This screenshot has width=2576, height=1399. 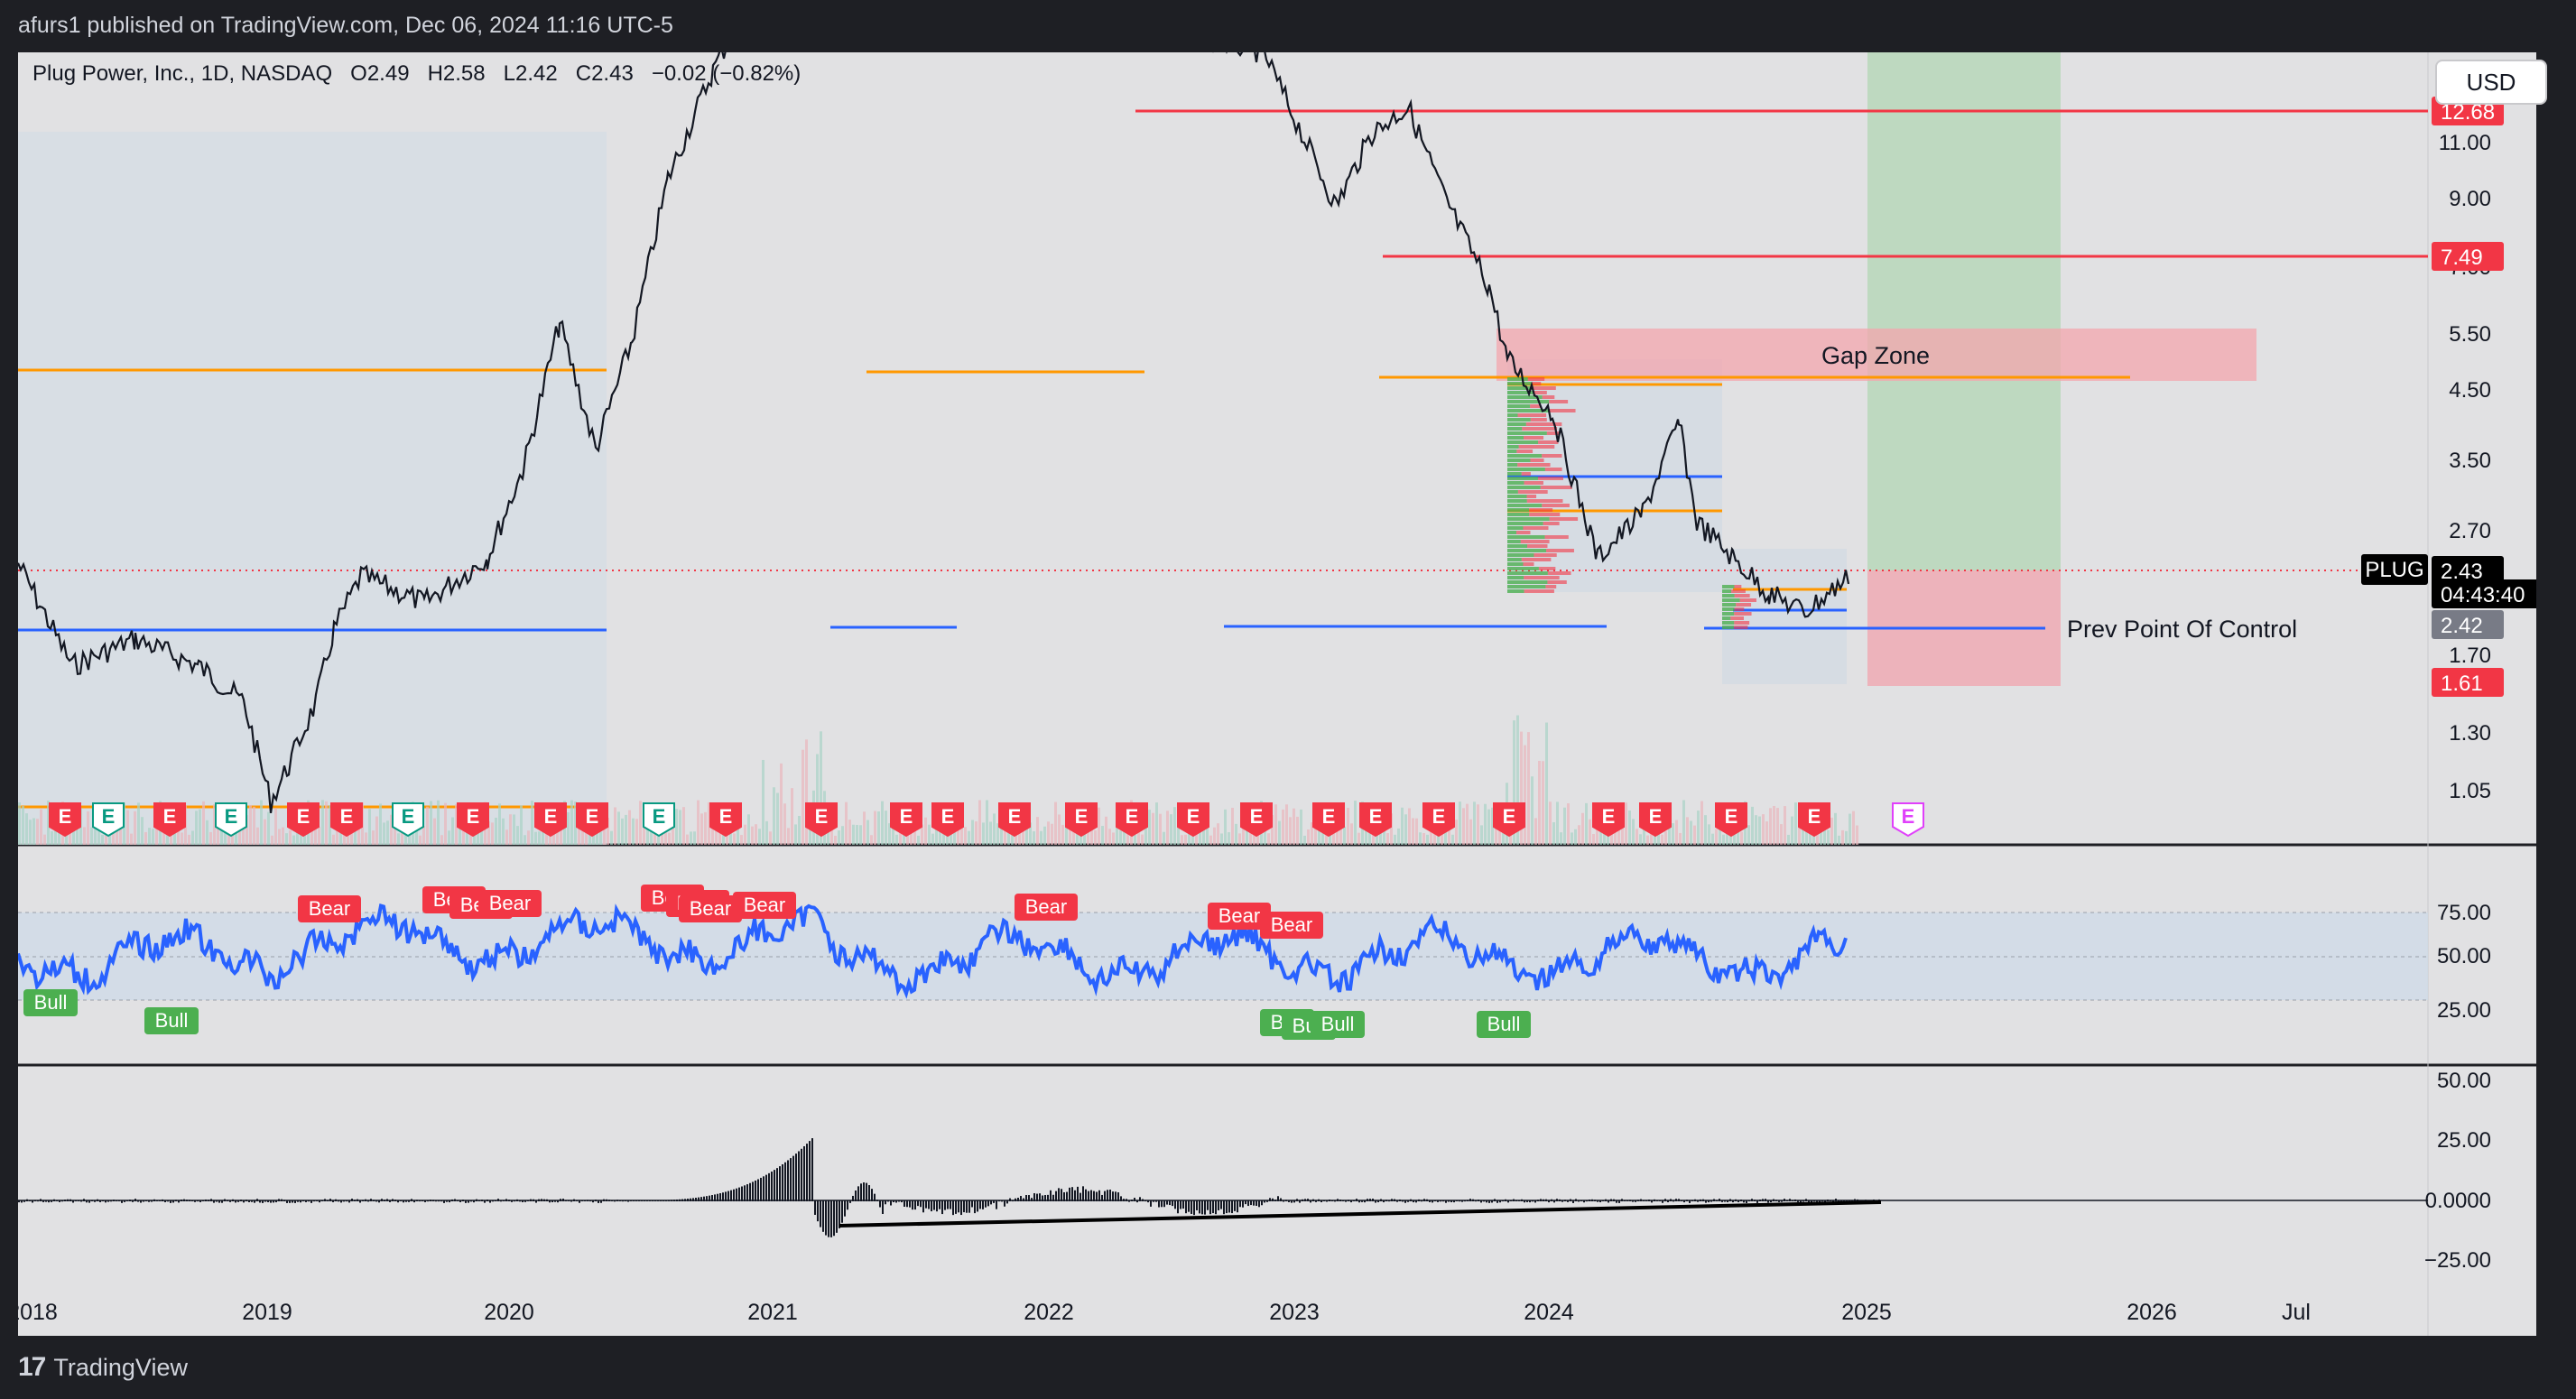 I want to click on gap-zone, so click(x=1876, y=355).